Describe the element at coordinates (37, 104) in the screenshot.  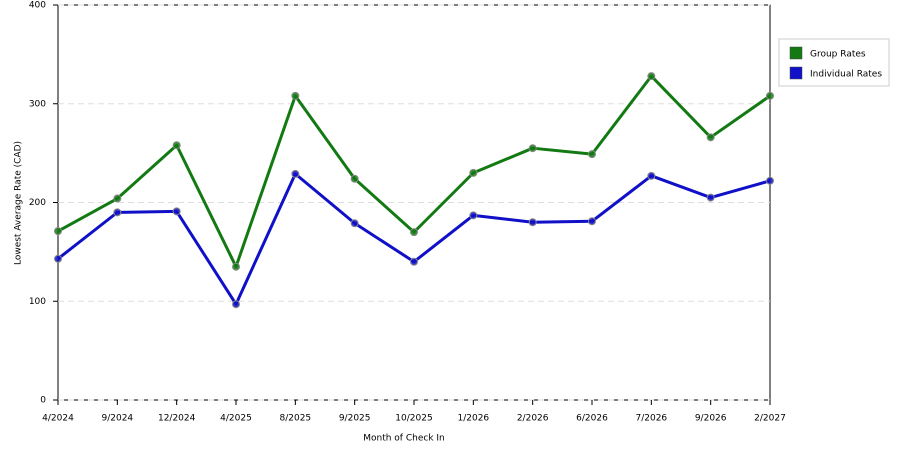
I see `y-tick-label: 300` at that location.